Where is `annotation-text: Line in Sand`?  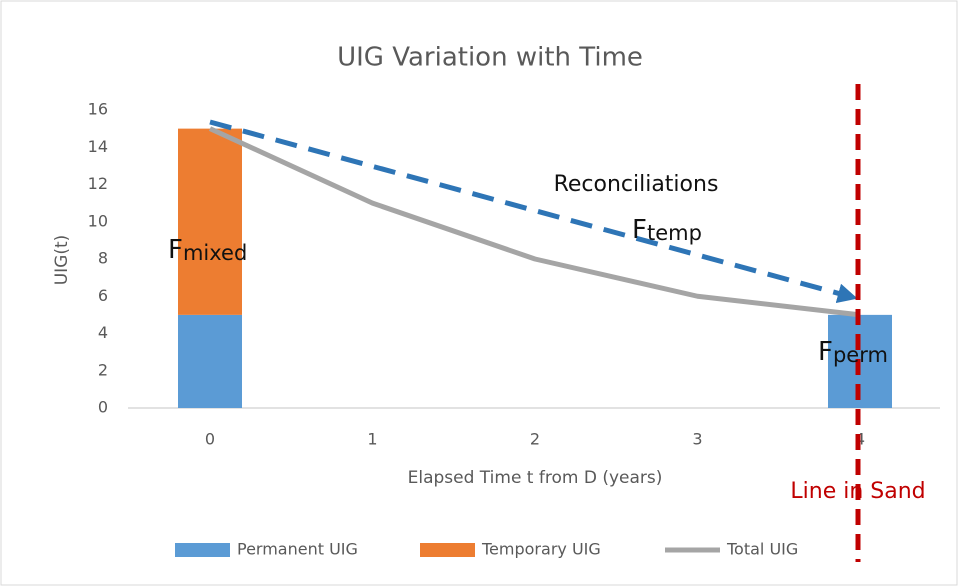
annotation-text: Line in Sand is located at coordinates (857, 491).